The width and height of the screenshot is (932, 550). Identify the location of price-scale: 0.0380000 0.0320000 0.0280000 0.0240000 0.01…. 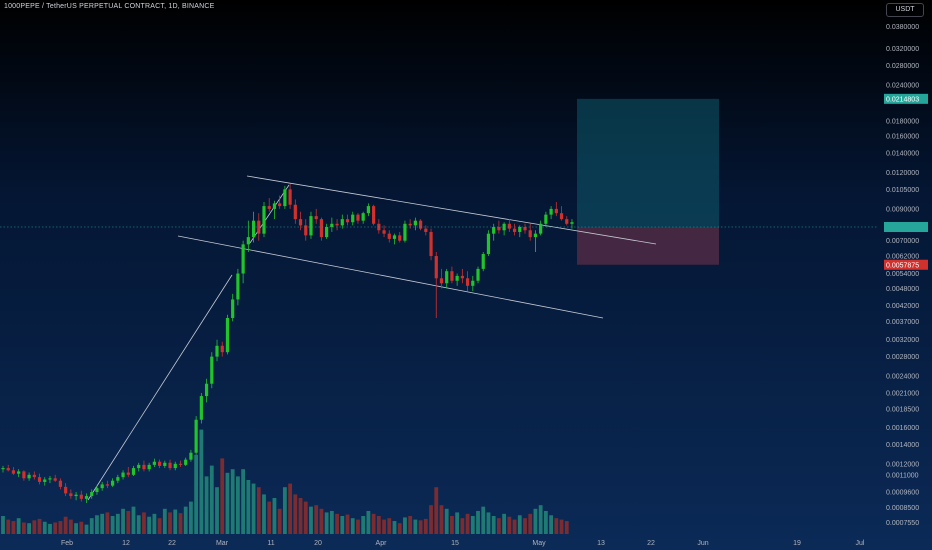
(902, 275).